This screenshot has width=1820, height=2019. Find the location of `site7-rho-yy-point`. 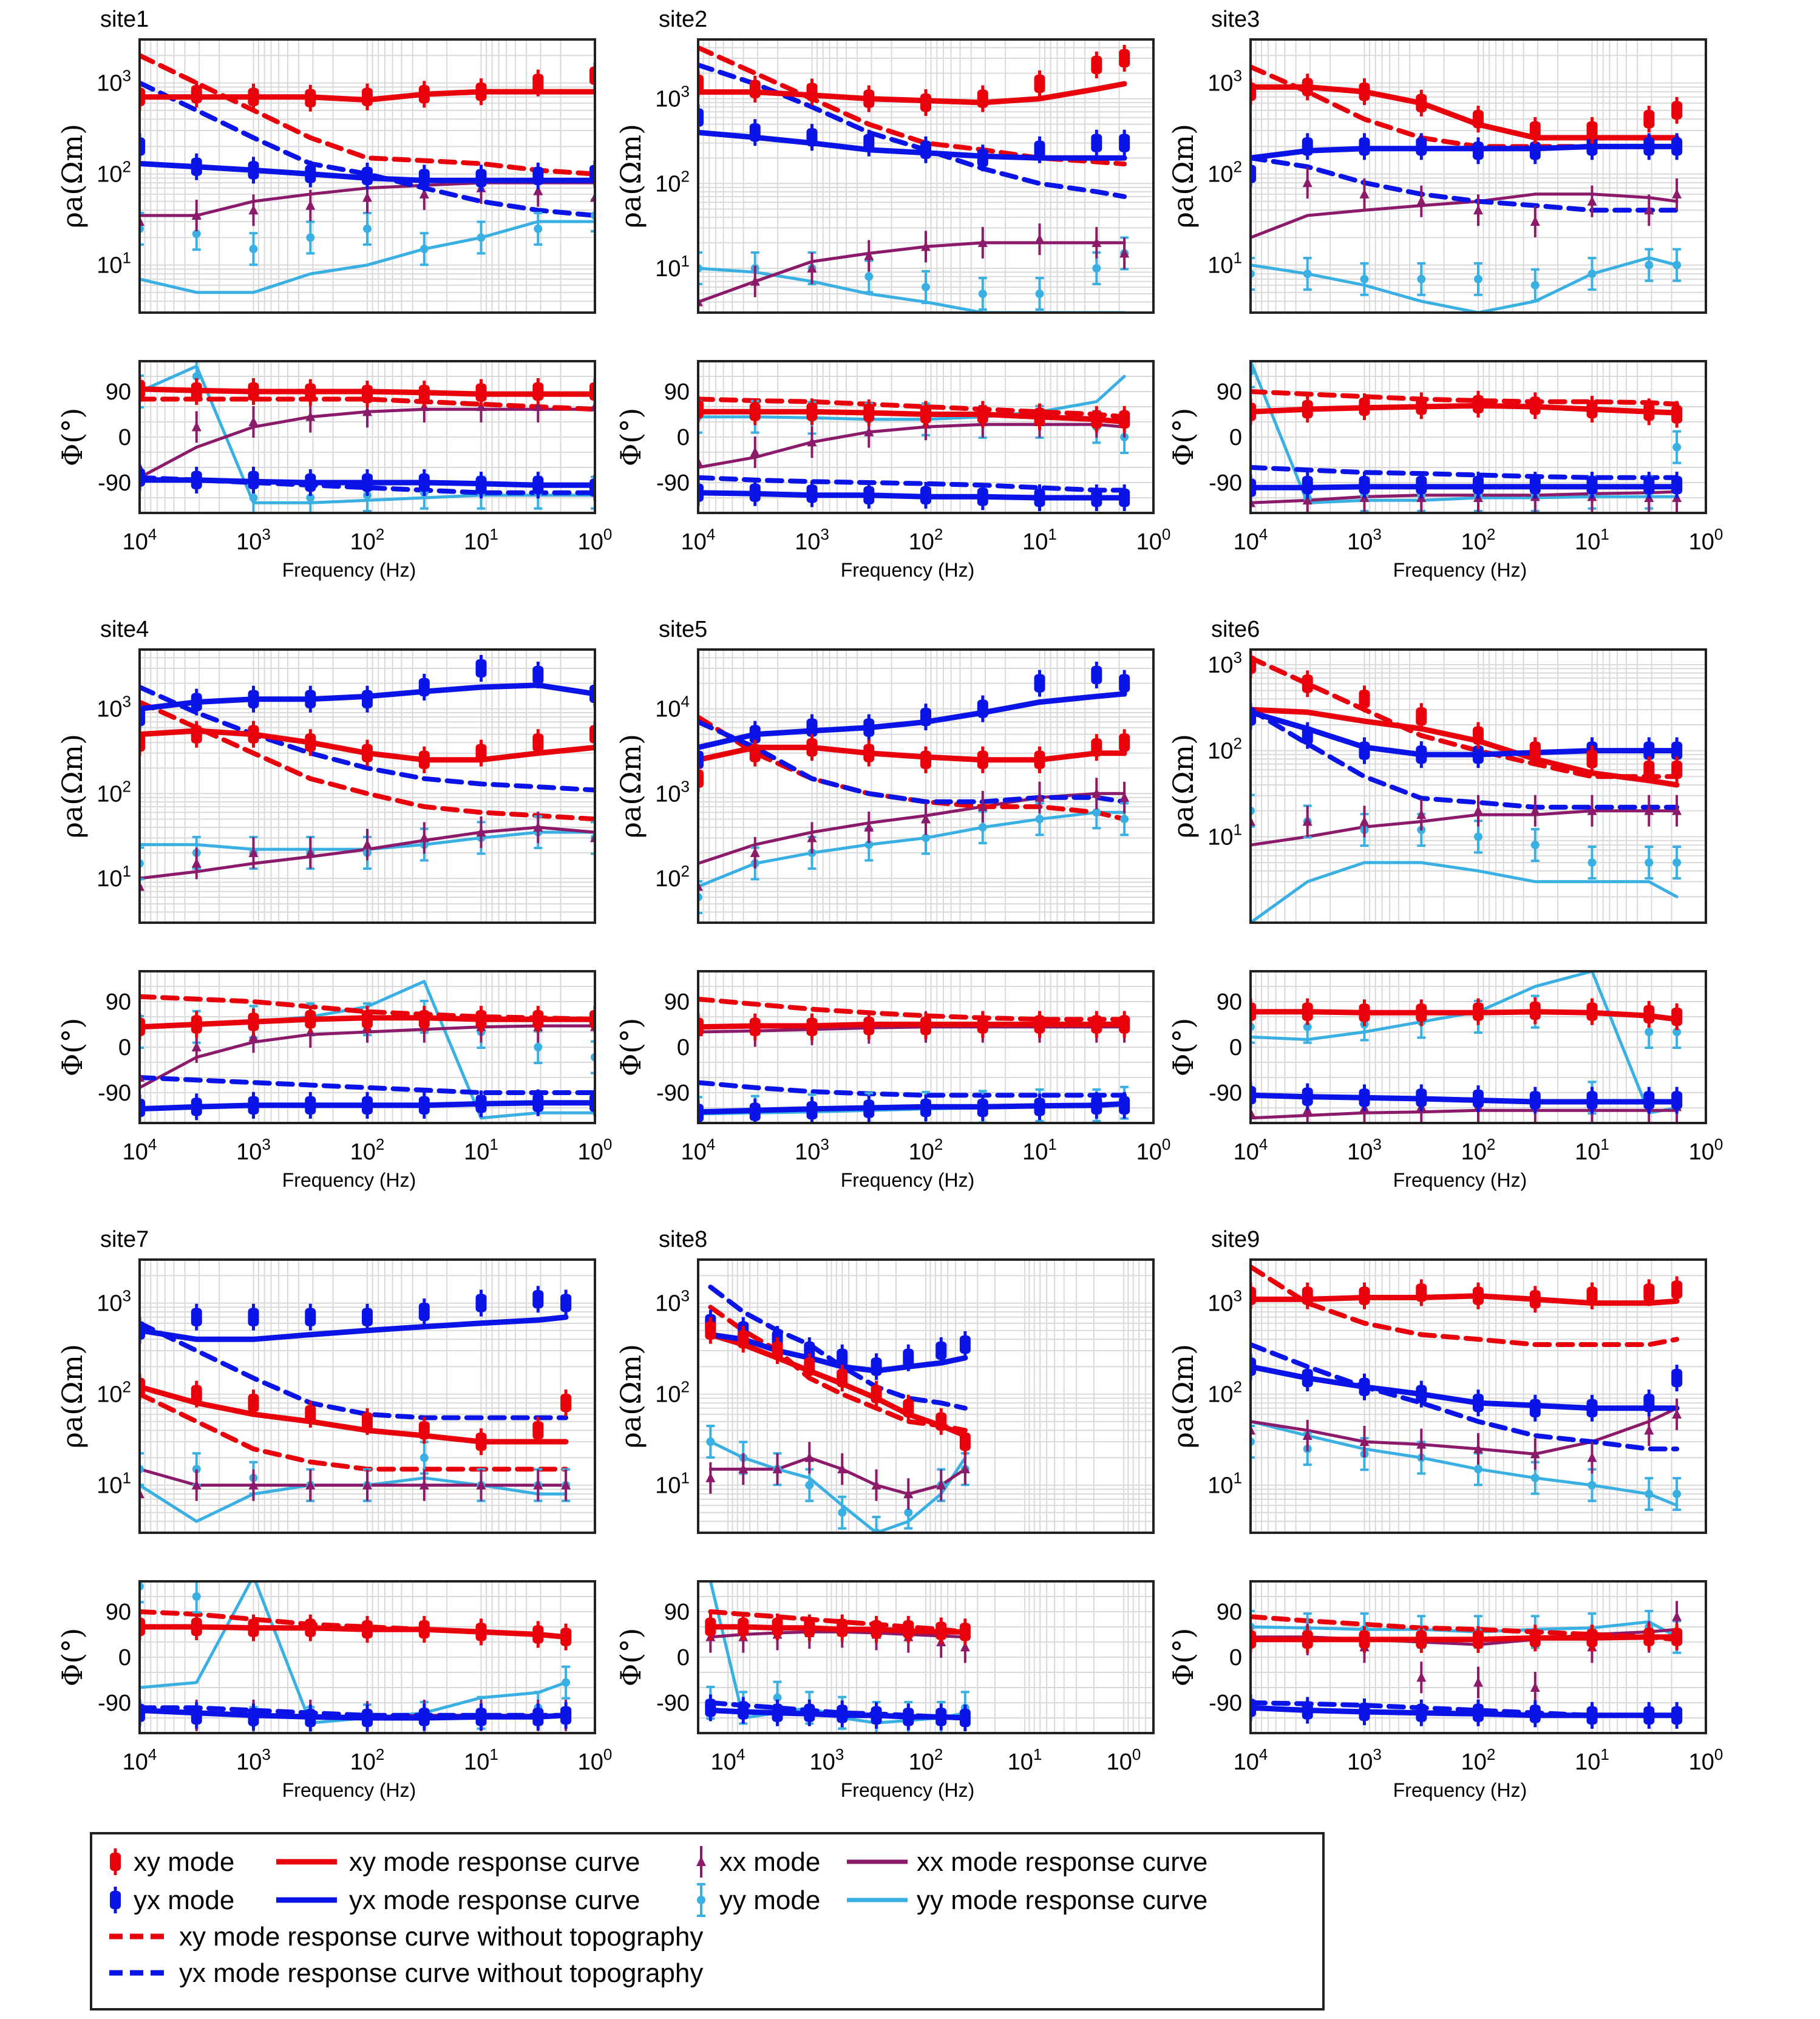

site7-rho-yy-point is located at coordinates (424, 1457).